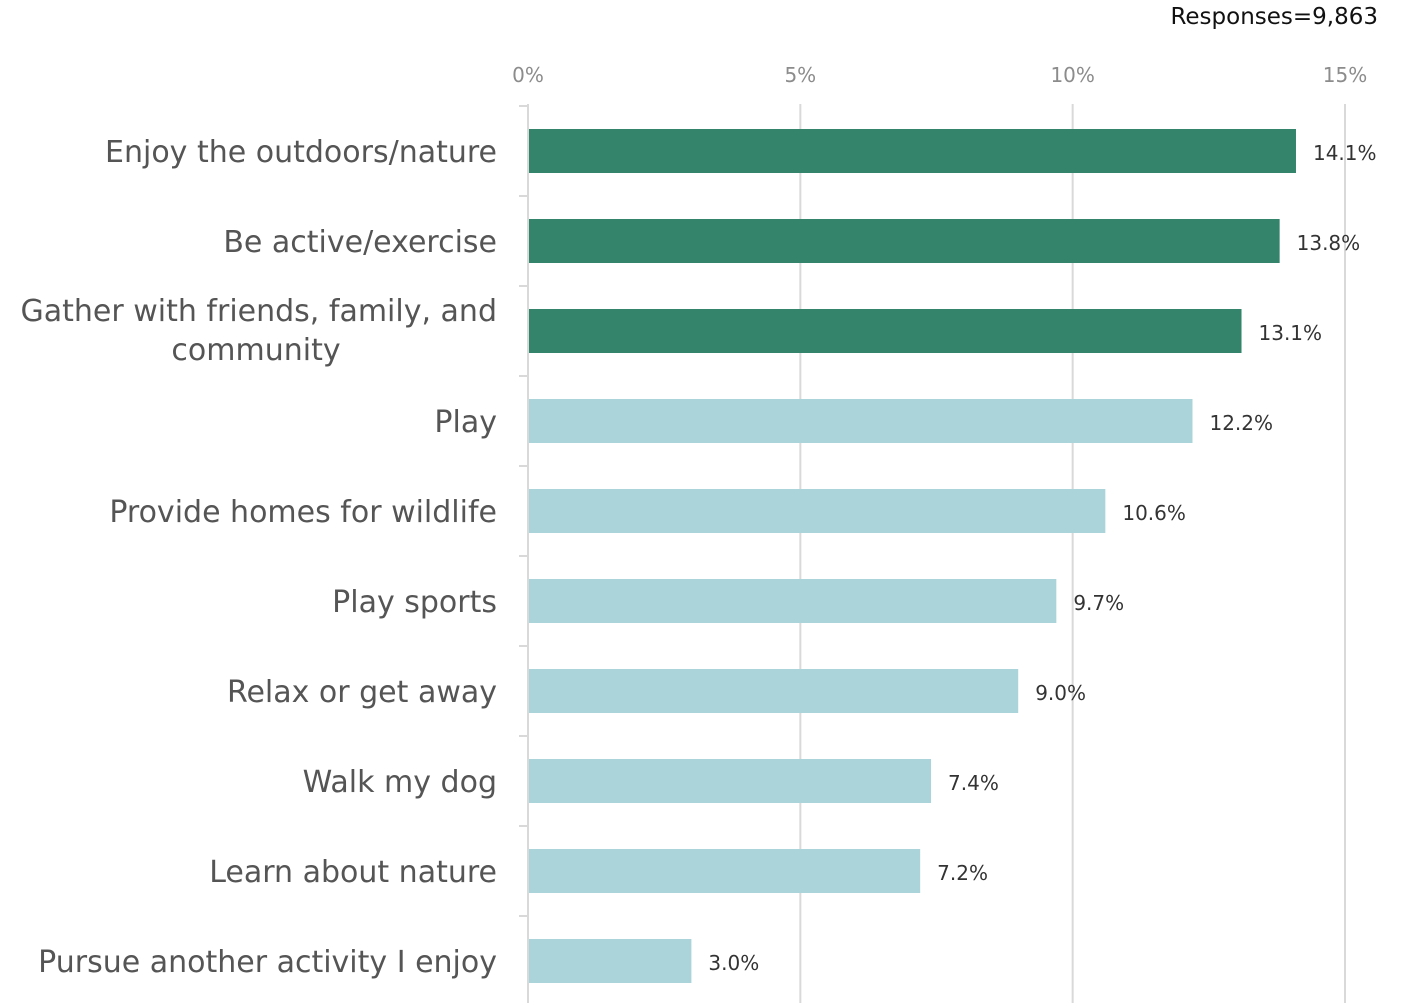  Describe the element at coordinates (1274, 17) in the screenshot. I see `responses-count-note: Responses=9,863` at that location.